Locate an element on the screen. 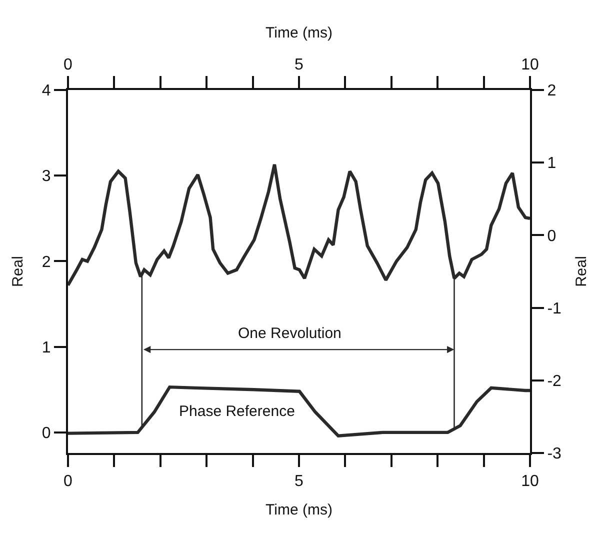 The height and width of the screenshot is (533, 599). annotation: Phase Reference is located at coordinates (237, 411).